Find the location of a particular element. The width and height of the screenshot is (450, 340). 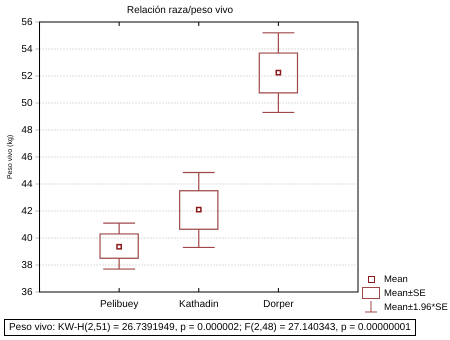

y-tick-label: 50 is located at coordinates (27, 103).